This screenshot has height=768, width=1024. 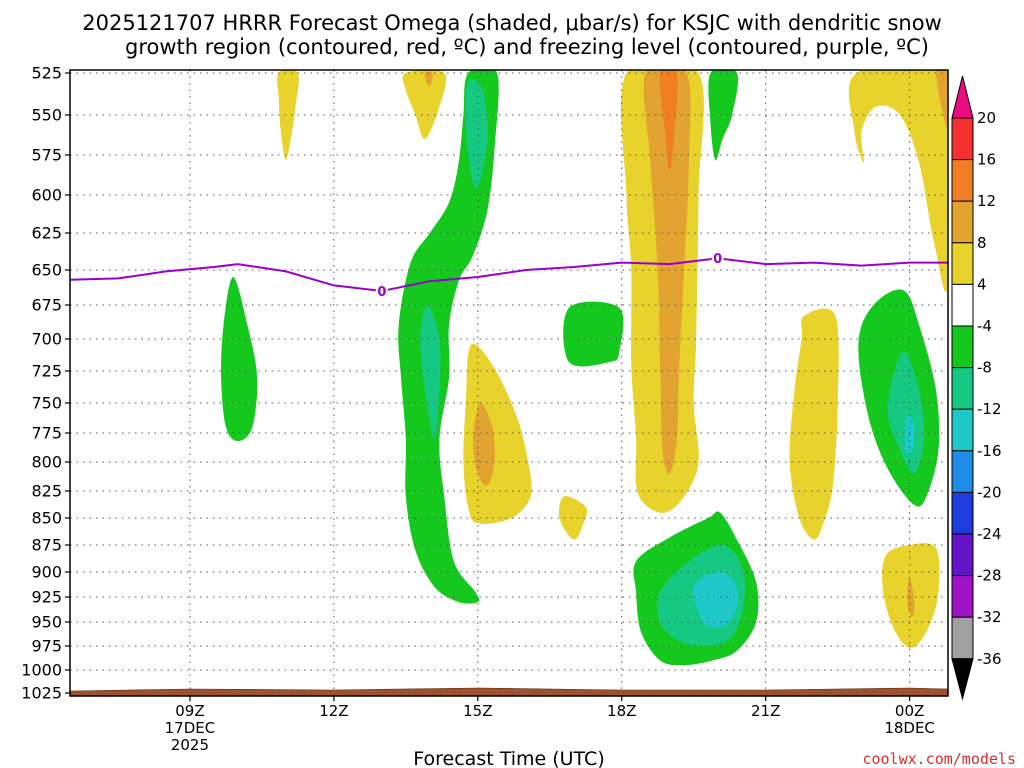 I want to click on colorbar: 20 16 12 8 4 -4 -8 -12 -16 -20 -24 -28 -32 -36, so click(x=976, y=388).